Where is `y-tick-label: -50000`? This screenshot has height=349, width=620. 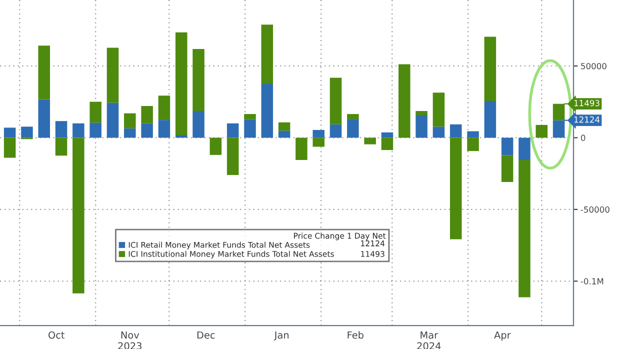
y-tick-label: -50000 is located at coordinates (595, 209).